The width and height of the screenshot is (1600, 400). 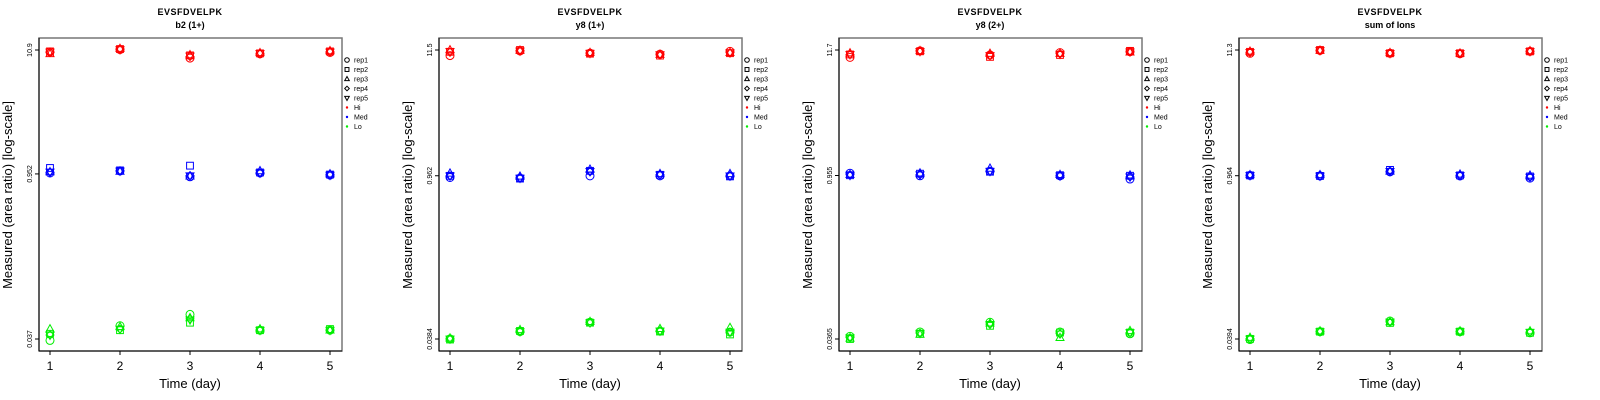 I want to click on legend-dot-med, so click(x=347, y=117).